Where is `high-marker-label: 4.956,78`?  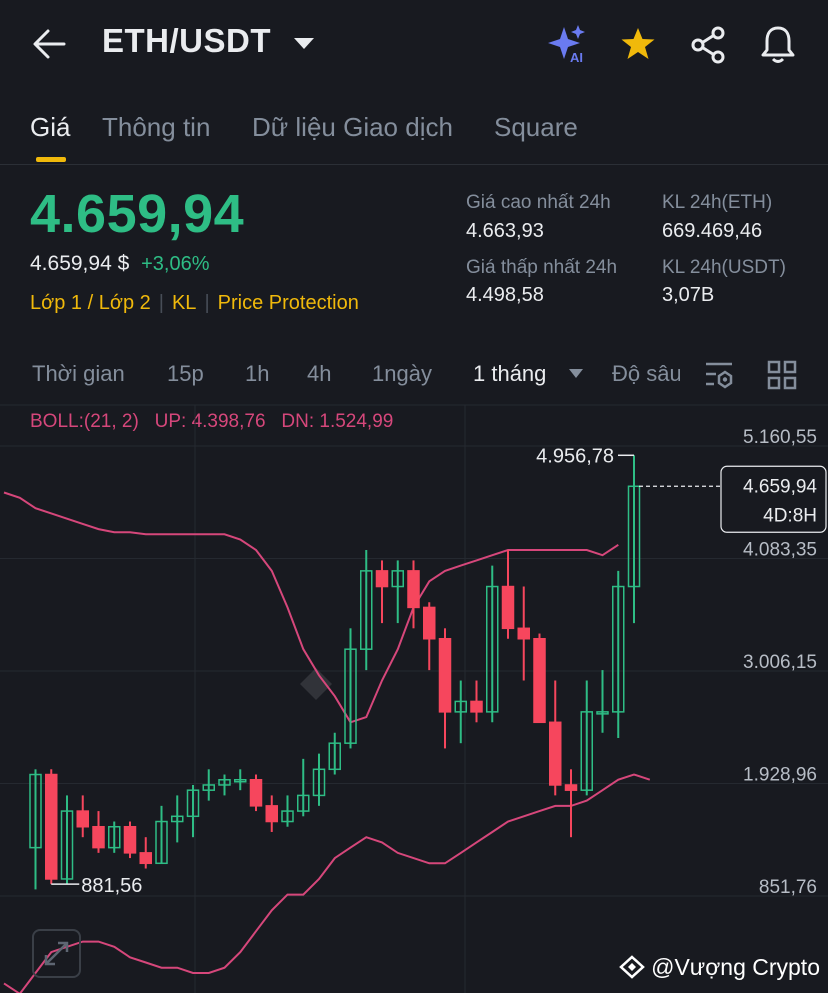 high-marker-label: 4.956,78 is located at coordinates (575, 456).